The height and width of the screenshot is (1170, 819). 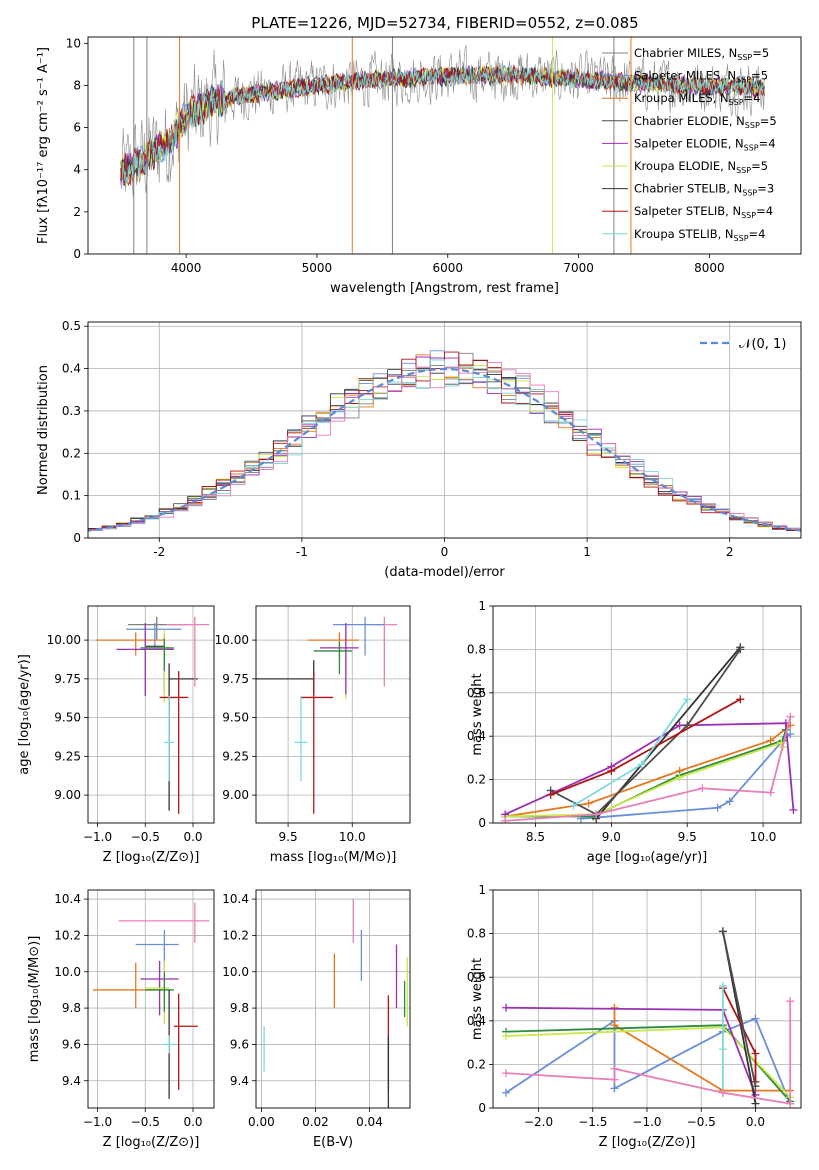 What do you see at coordinates (71, 496) in the screenshot?
I see `y-tick-label: 0.1` at bounding box center [71, 496].